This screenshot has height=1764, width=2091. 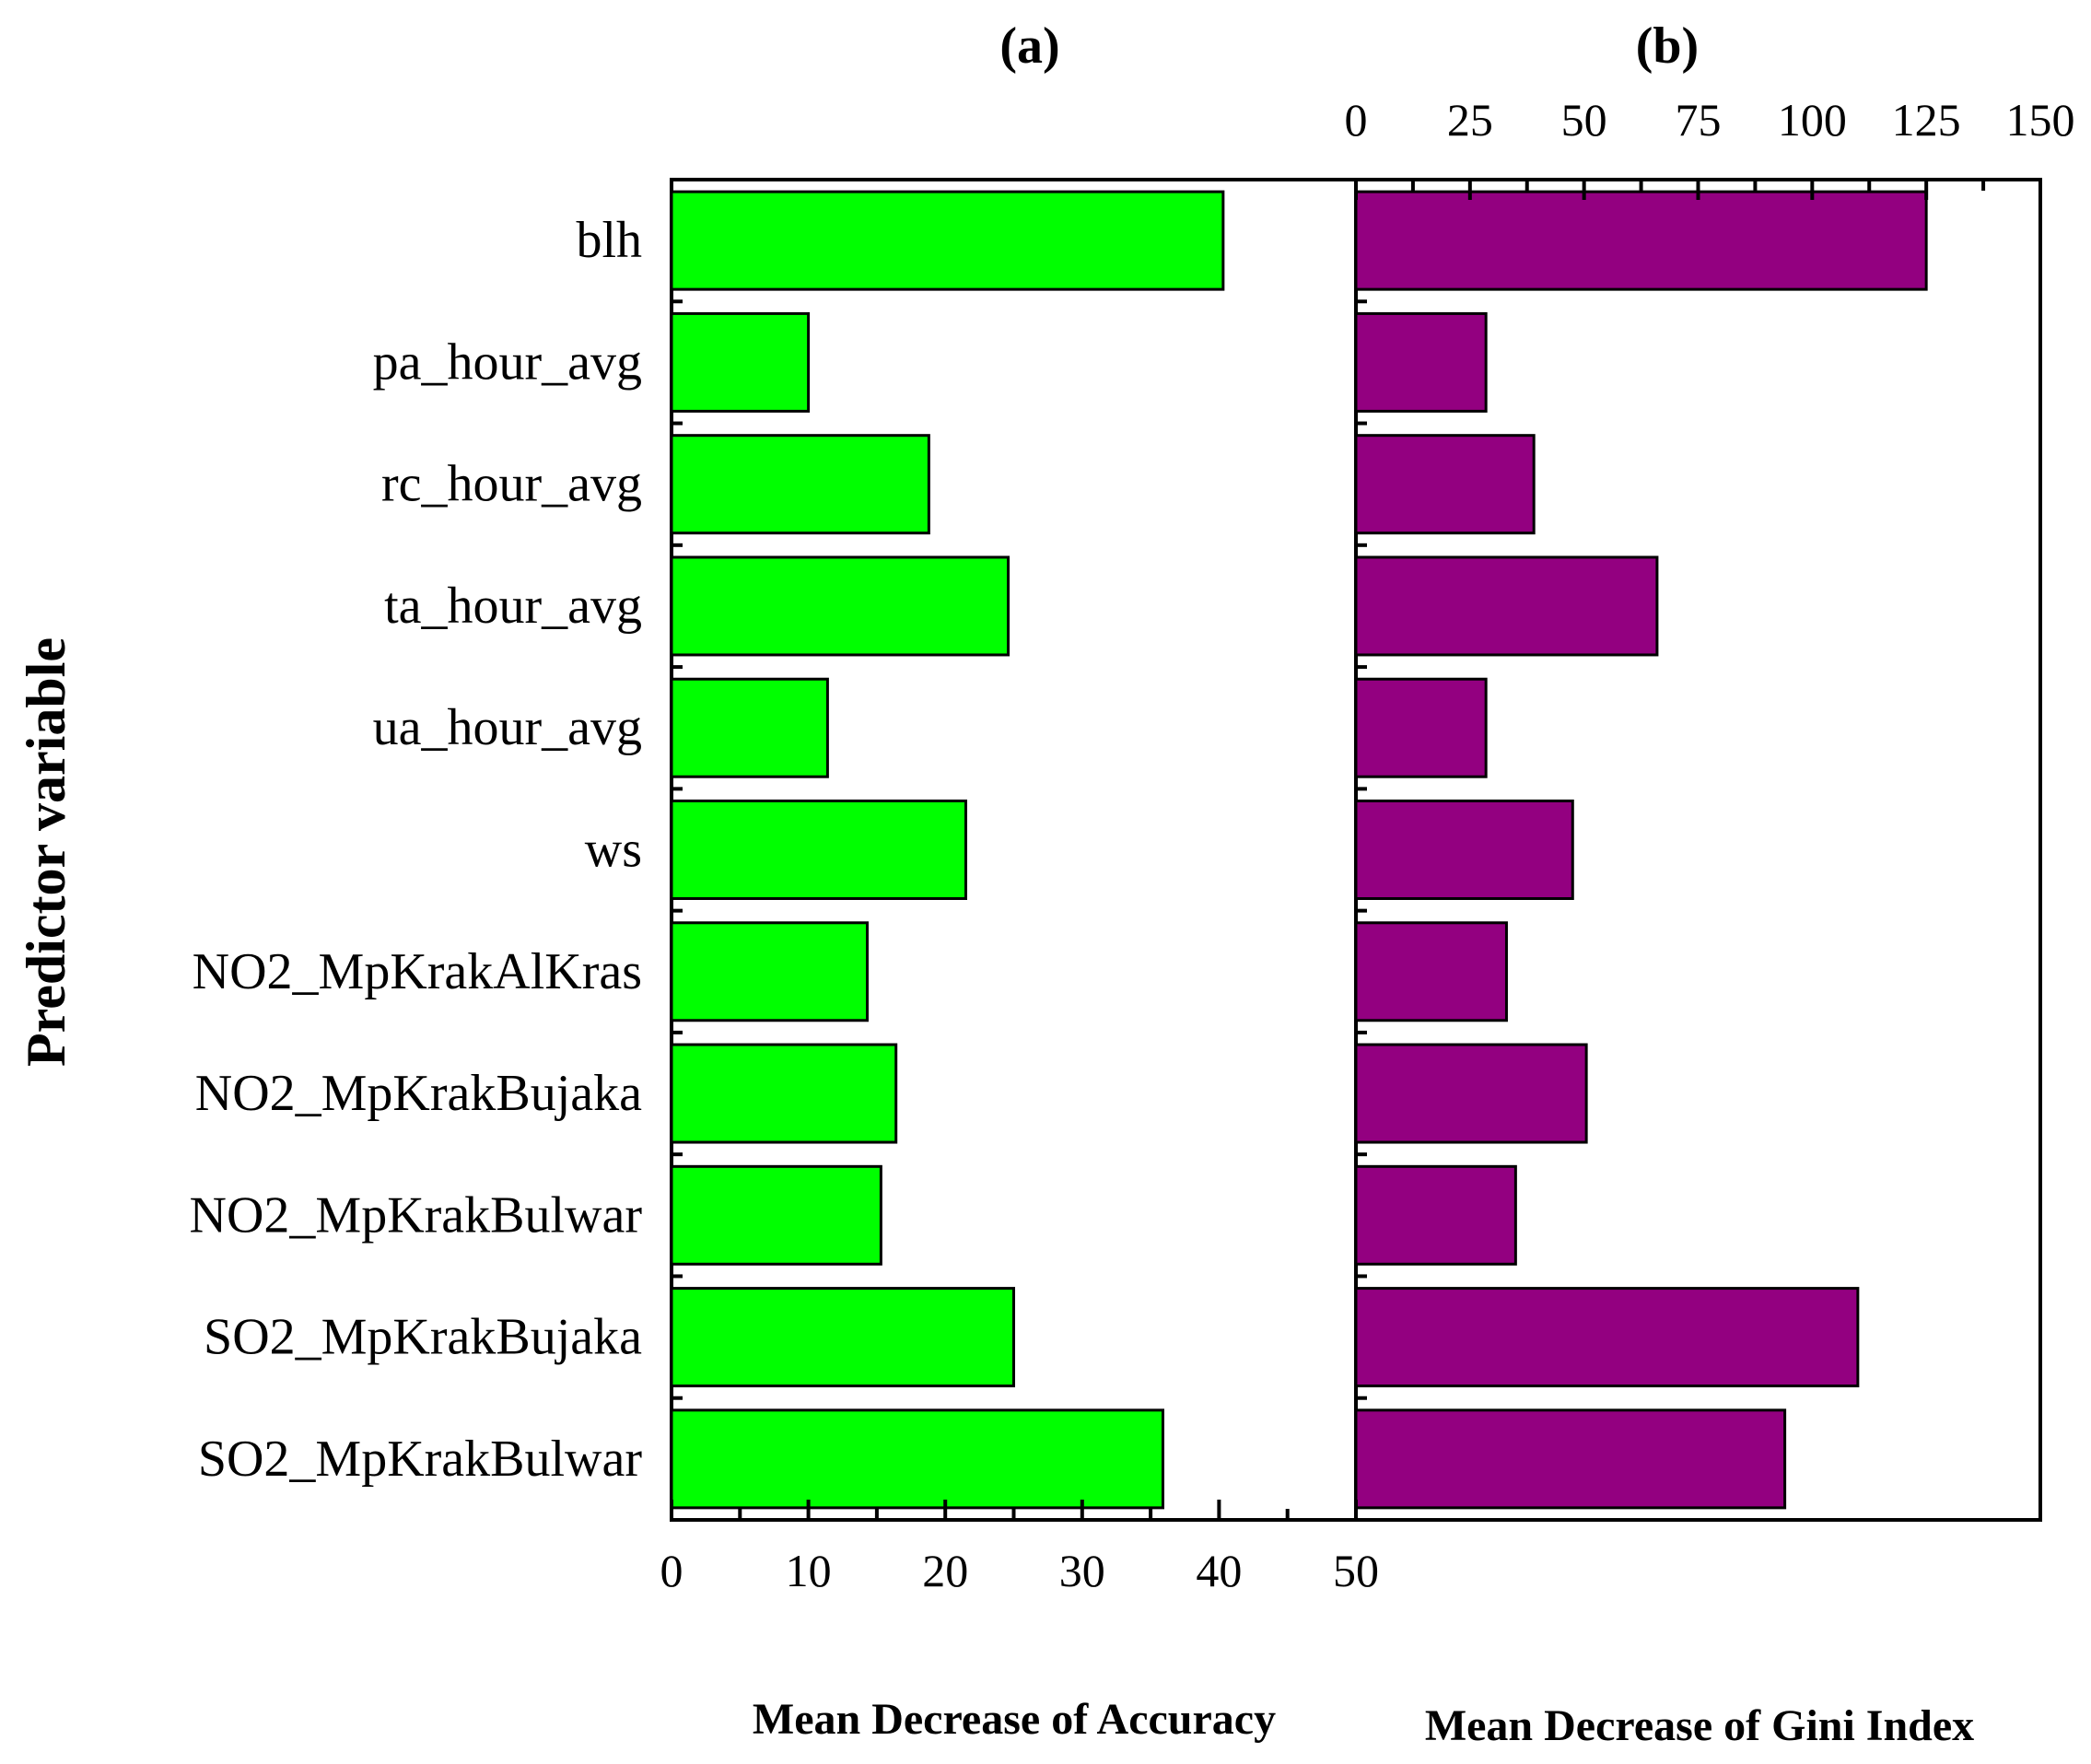 What do you see at coordinates (840, 606) in the screenshot?
I see `bar-a-ta-hour-avg` at bounding box center [840, 606].